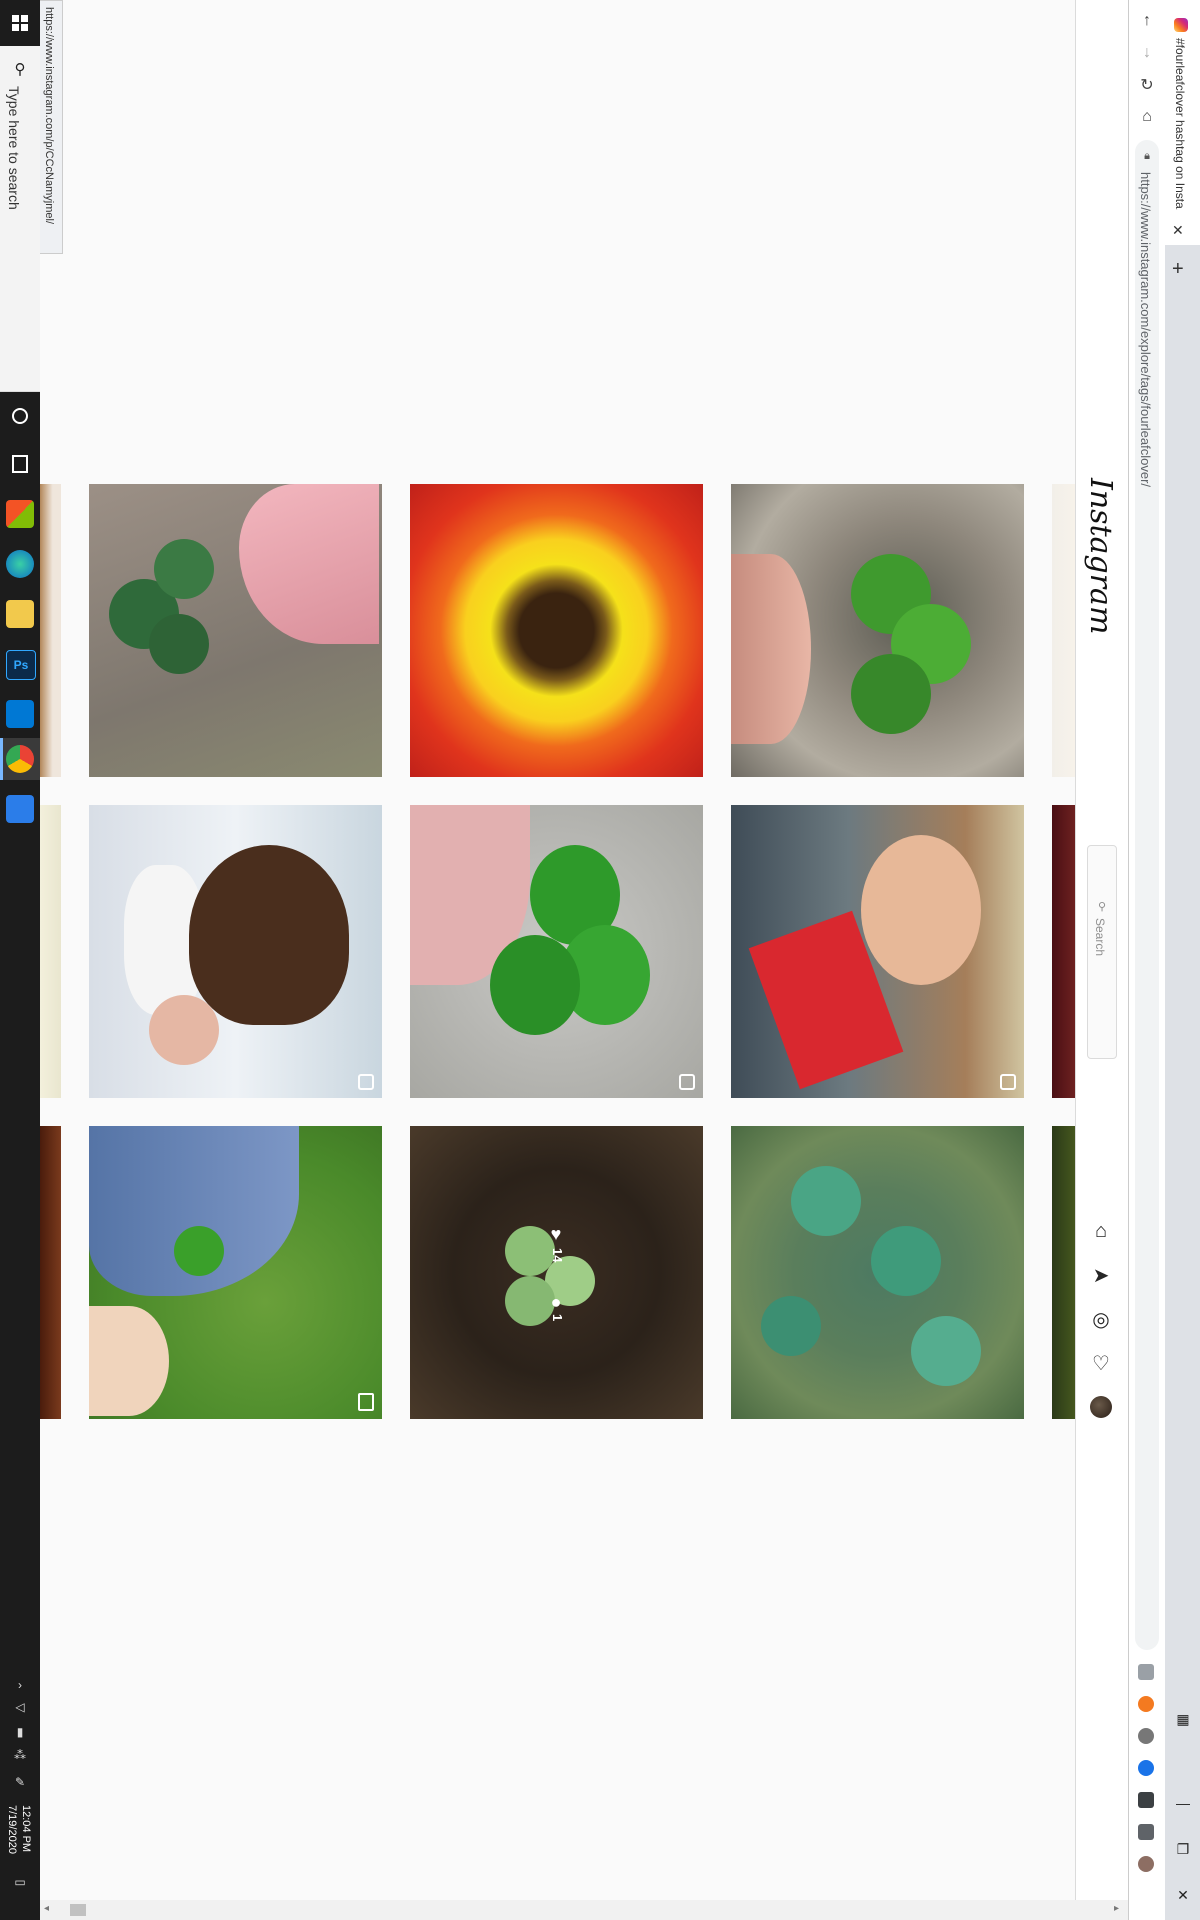 The image size is (1200, 1920). What do you see at coordinates (20, 219) in the screenshot?
I see `taskbar-search-box` at bounding box center [20, 219].